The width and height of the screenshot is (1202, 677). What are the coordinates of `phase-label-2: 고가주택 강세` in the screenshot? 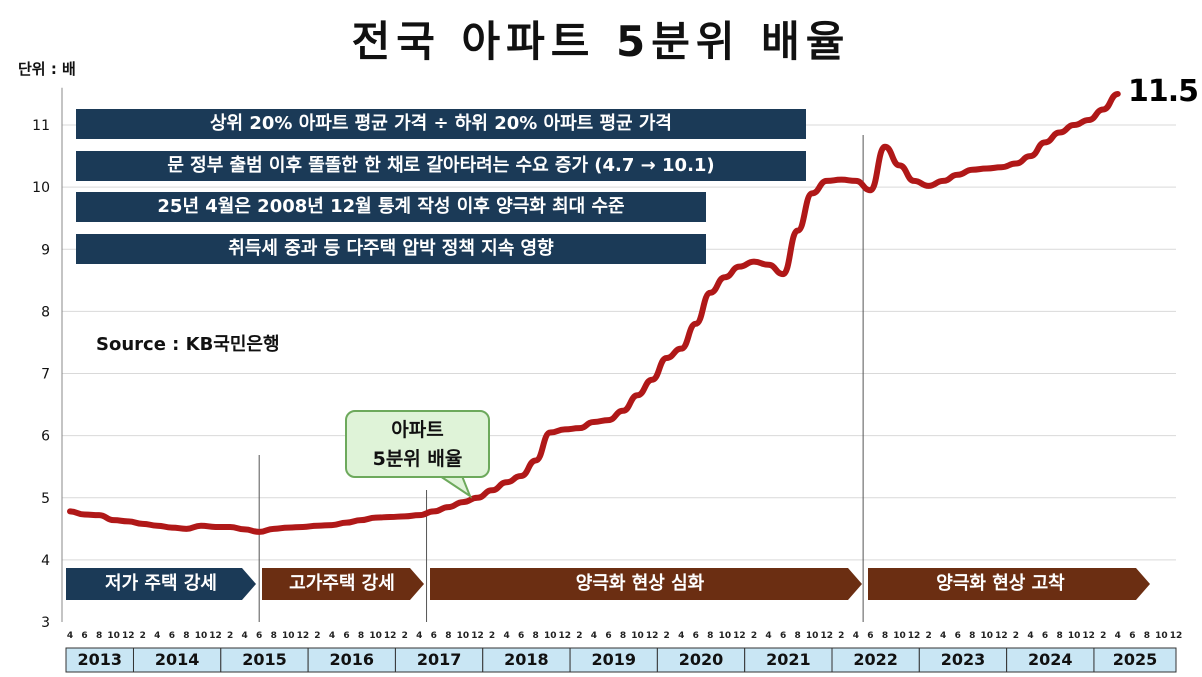 It's located at (342, 583).